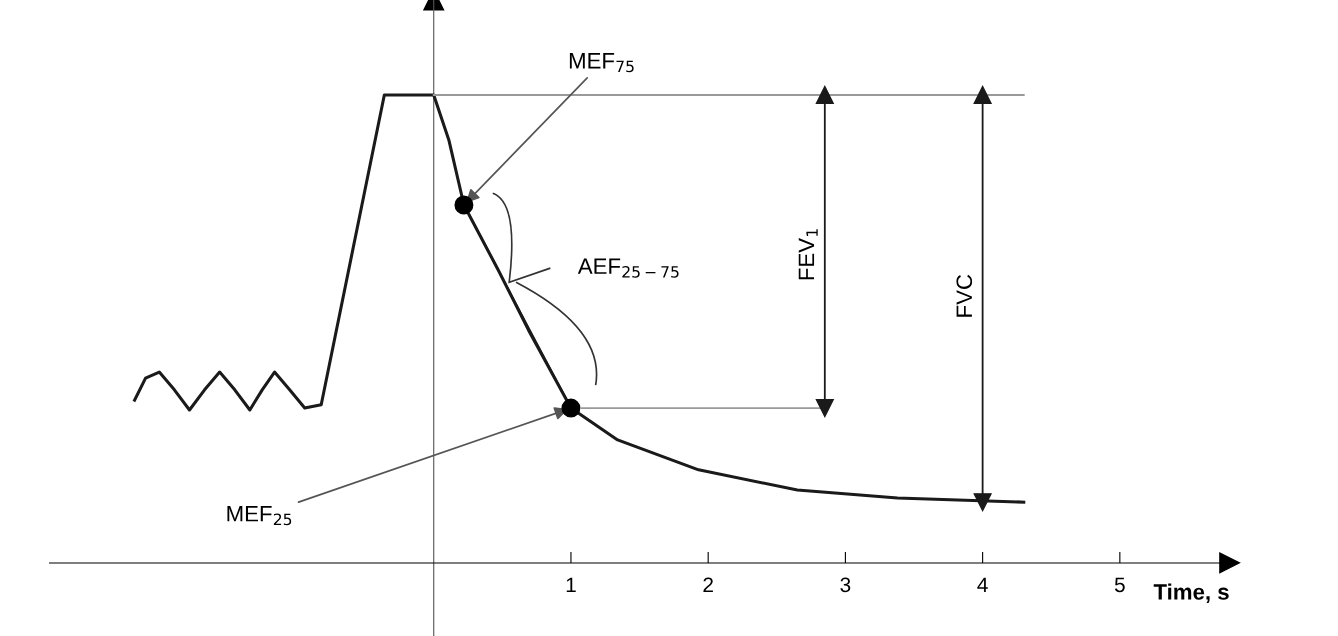  I want to click on x-tick-label: 4, so click(982, 584).